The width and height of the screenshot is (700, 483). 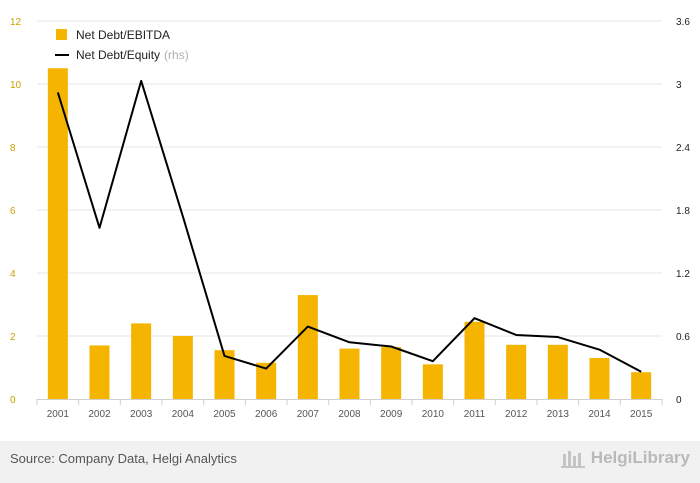 I want to click on brand-name: HelgiLibrary, so click(x=640, y=457).